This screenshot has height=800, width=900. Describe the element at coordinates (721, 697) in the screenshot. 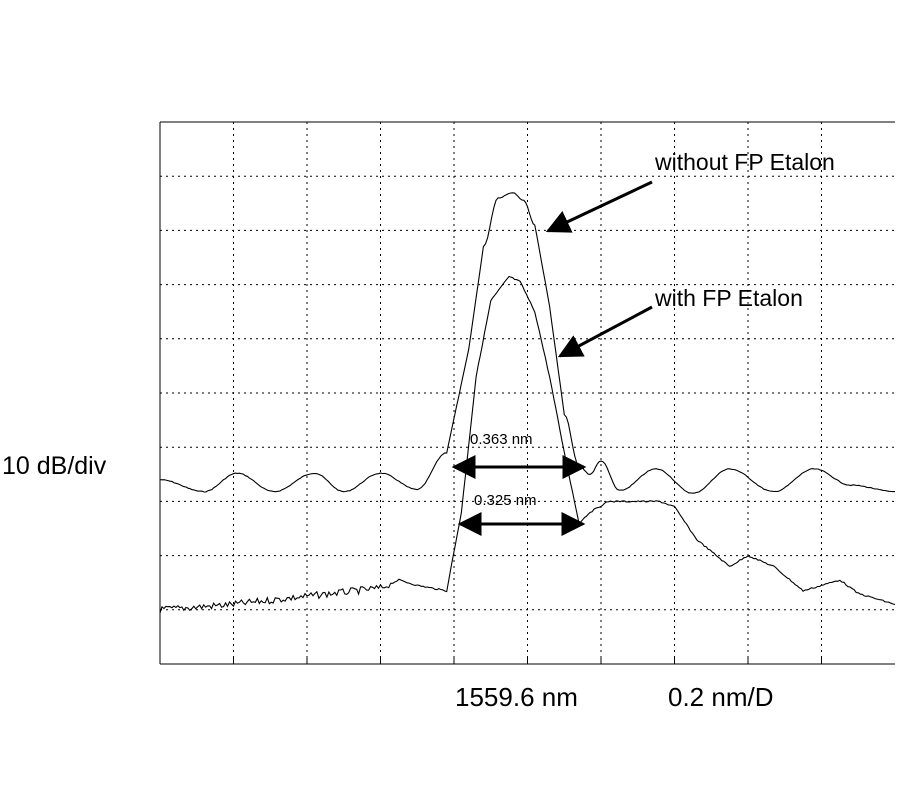

I see `x-scale-label: 0.2 nm/D` at that location.